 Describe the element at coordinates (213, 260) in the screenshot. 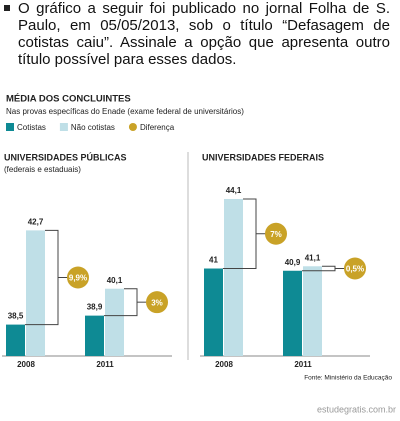

I see `value-label: 41` at that location.